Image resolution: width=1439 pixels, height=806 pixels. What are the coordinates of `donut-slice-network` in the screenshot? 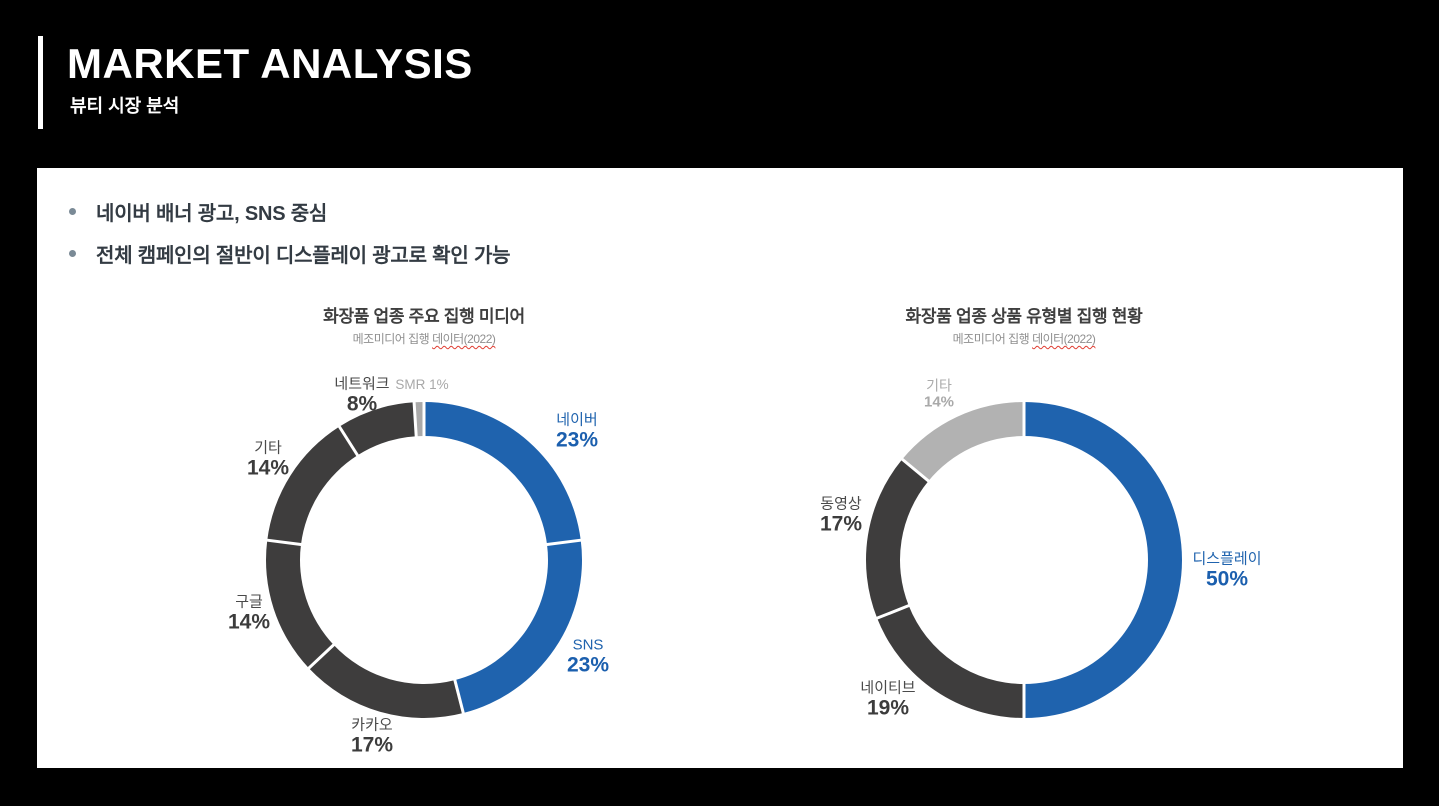 It's located at (378, 429).